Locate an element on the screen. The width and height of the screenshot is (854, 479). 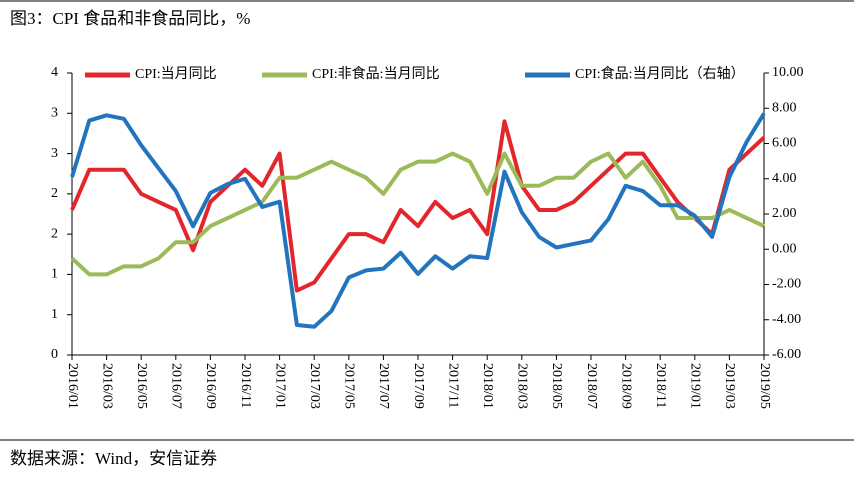
x-tick-label: 2017/05 is located at coordinates (349, 386).